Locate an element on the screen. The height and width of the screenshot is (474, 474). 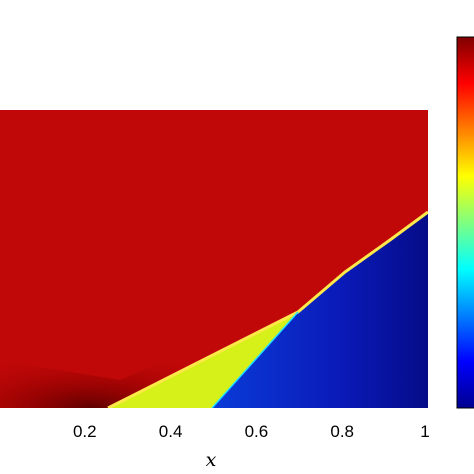
colorbar-frame is located at coordinates (465, 222).